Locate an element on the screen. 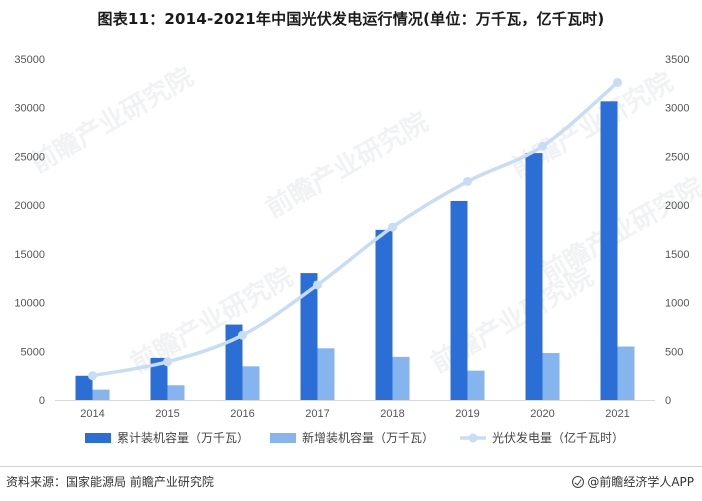 The width and height of the screenshot is (702, 501). y-right-tick-label: 2500 is located at coordinates (677, 157).